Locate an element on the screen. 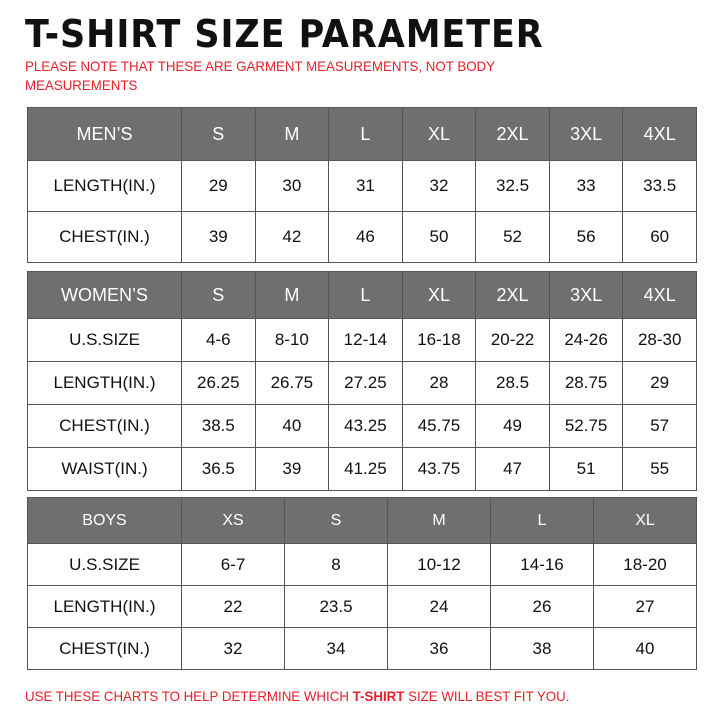 The width and height of the screenshot is (720, 720). table-cell: 49 is located at coordinates (512, 426).